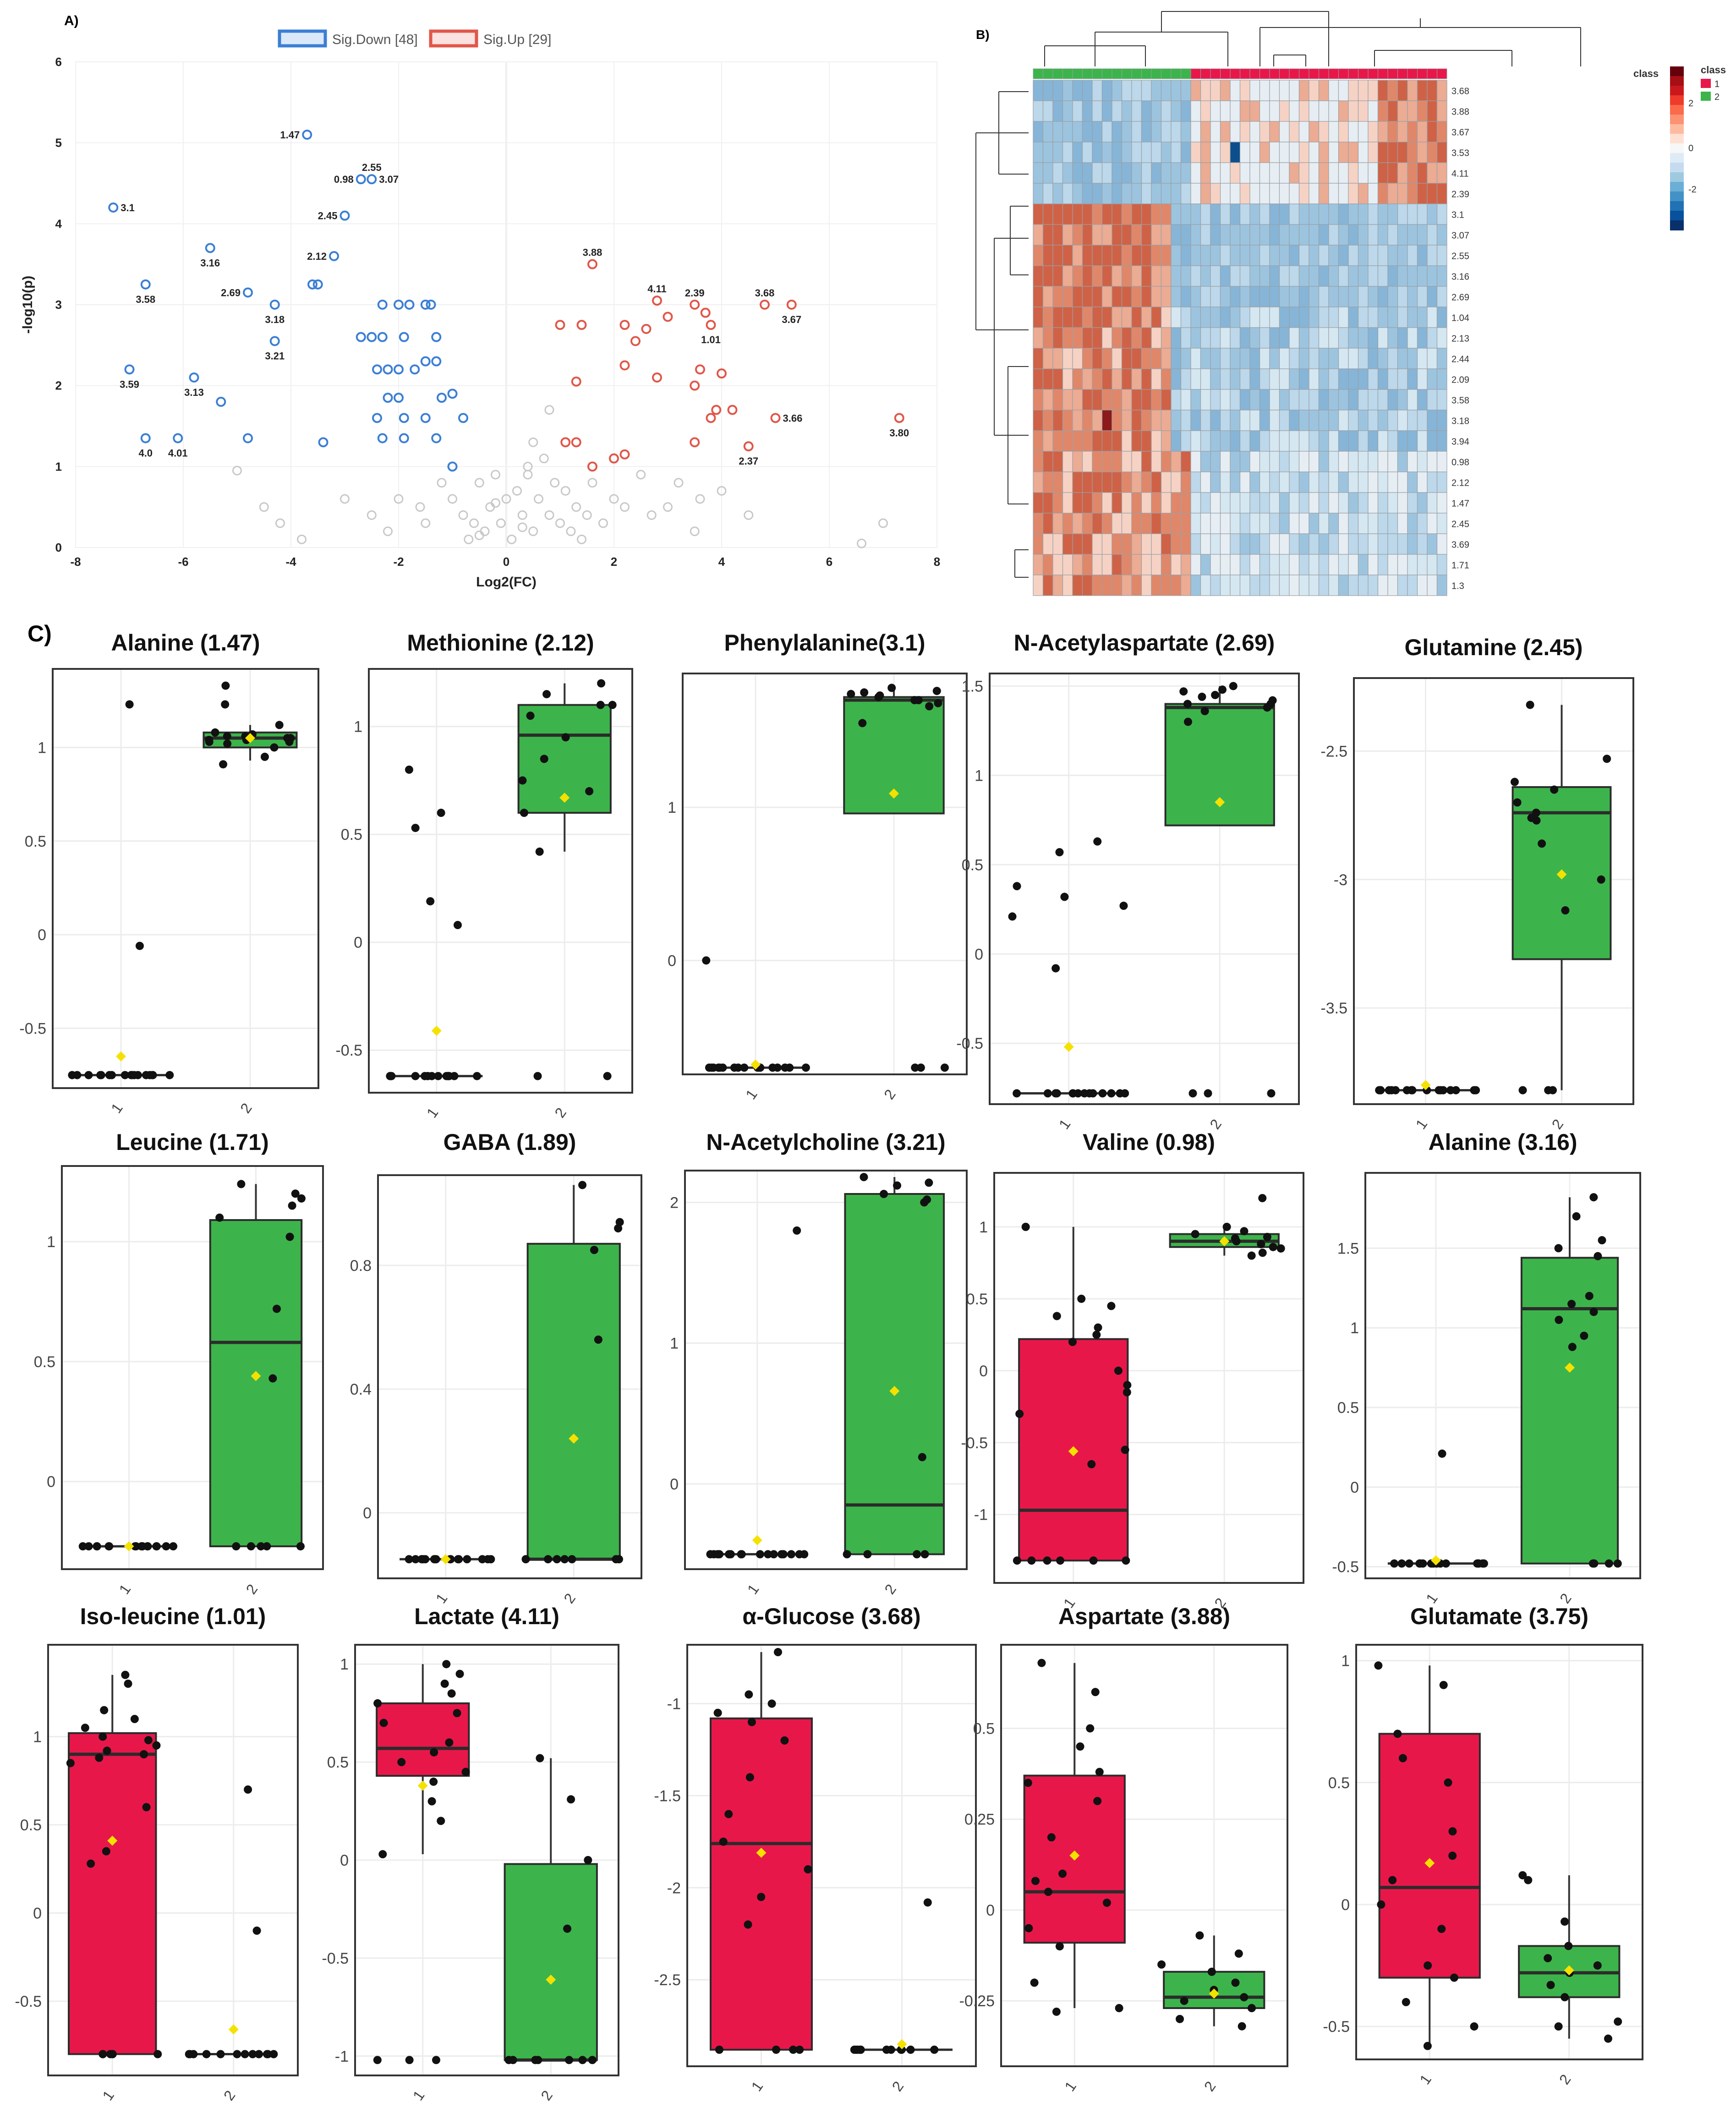  I want to click on boxplot-panel: Alanine (1.47)-0.500.511 2, so click(169, 873).